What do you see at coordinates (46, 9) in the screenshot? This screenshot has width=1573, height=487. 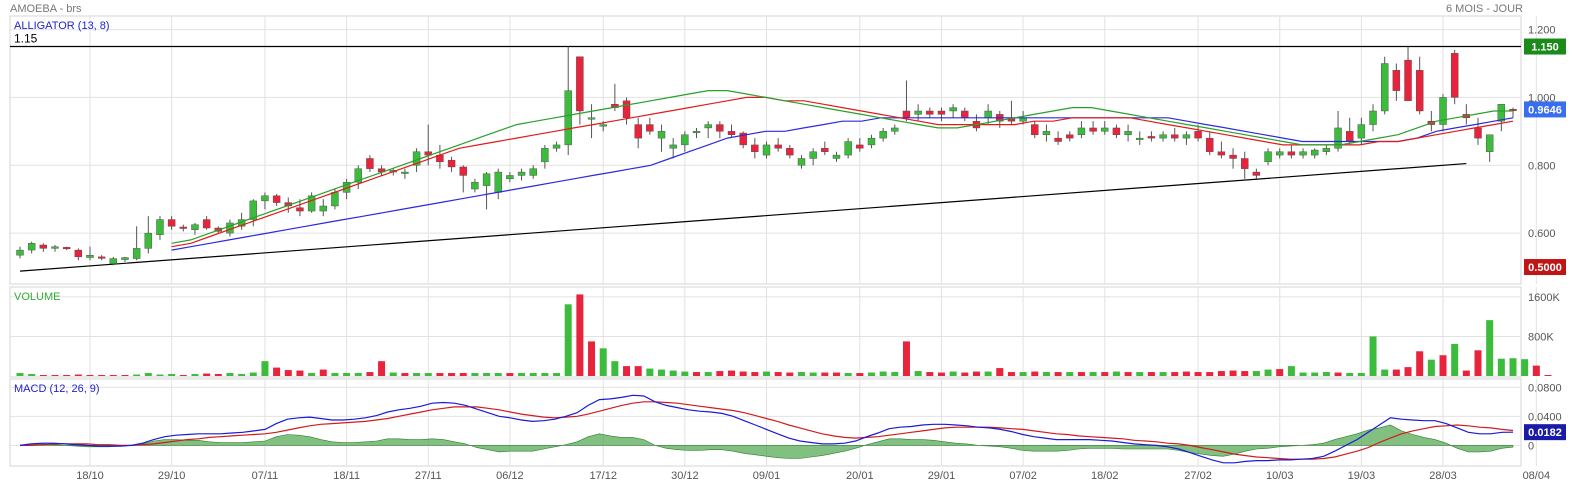 I see `symbol-label: AMOEBA - brs` at bounding box center [46, 9].